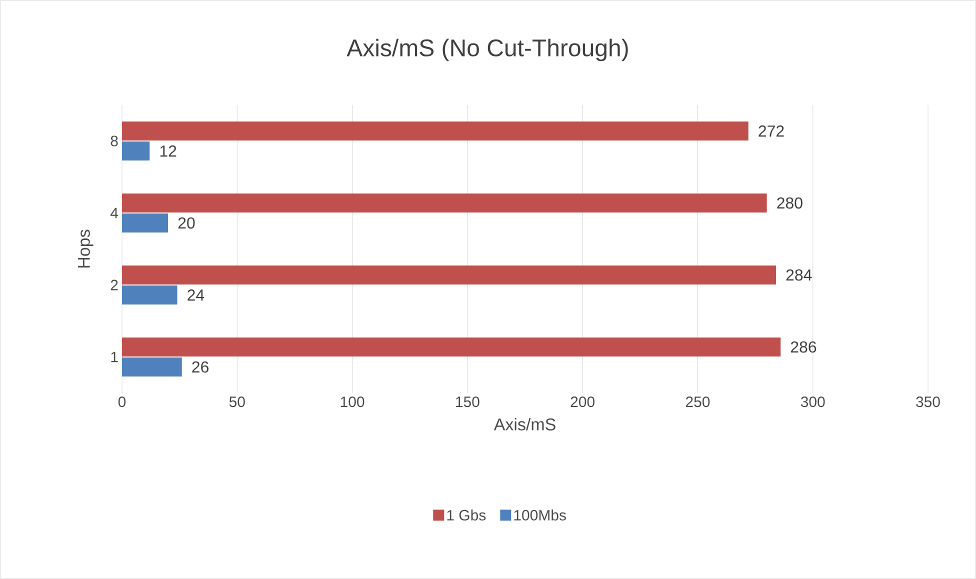 This screenshot has height=579, width=976. What do you see at coordinates (789, 203) in the screenshot?
I see `data-label: 280` at bounding box center [789, 203].